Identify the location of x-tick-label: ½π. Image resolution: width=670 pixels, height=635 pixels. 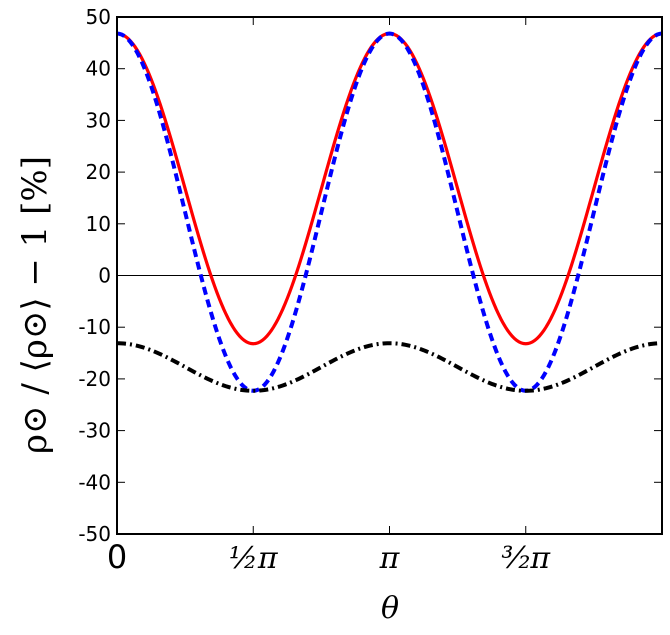
(254, 558).